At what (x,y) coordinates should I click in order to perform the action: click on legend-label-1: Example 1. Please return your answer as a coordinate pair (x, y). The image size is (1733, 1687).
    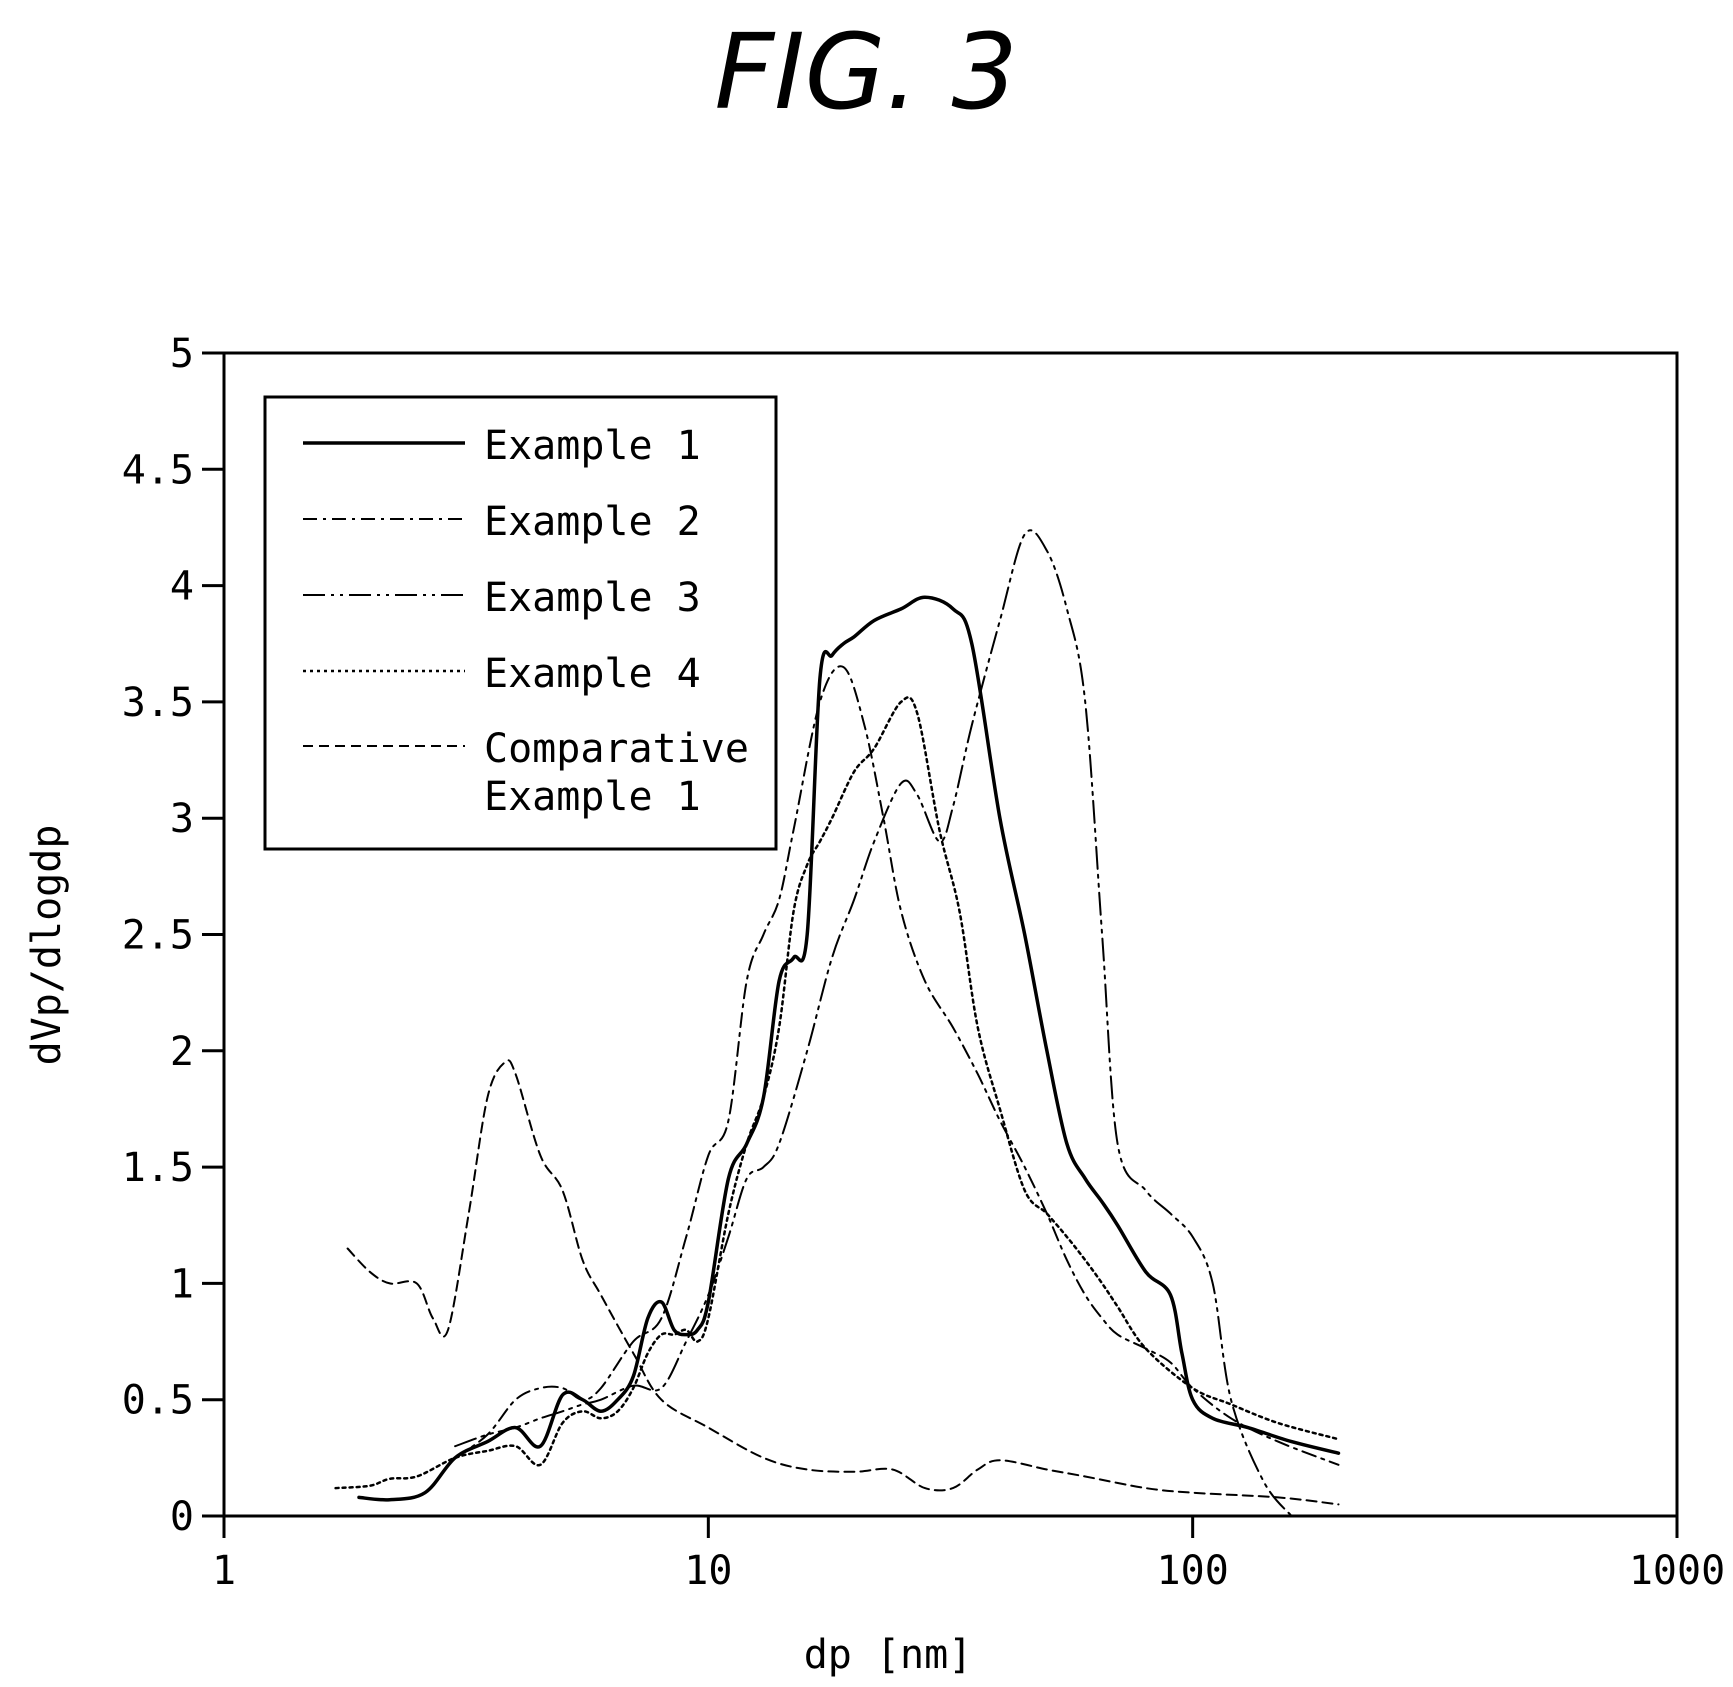
    Looking at the image, I should click on (592, 446).